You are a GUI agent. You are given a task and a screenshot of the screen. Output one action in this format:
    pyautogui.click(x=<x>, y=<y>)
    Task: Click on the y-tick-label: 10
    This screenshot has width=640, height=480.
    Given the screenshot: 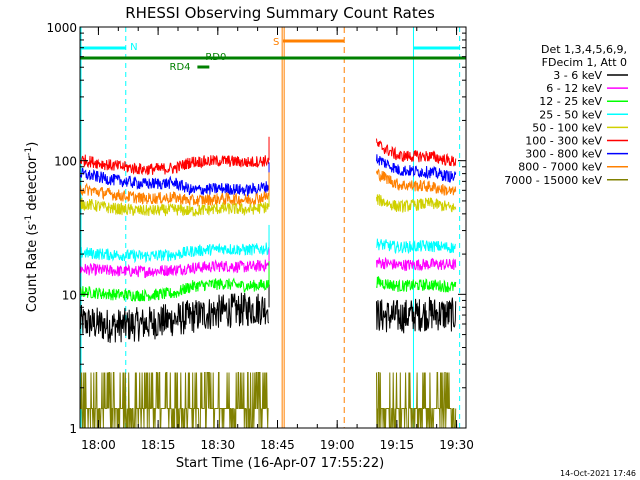 What is the action you would take?
    pyautogui.click(x=69, y=295)
    